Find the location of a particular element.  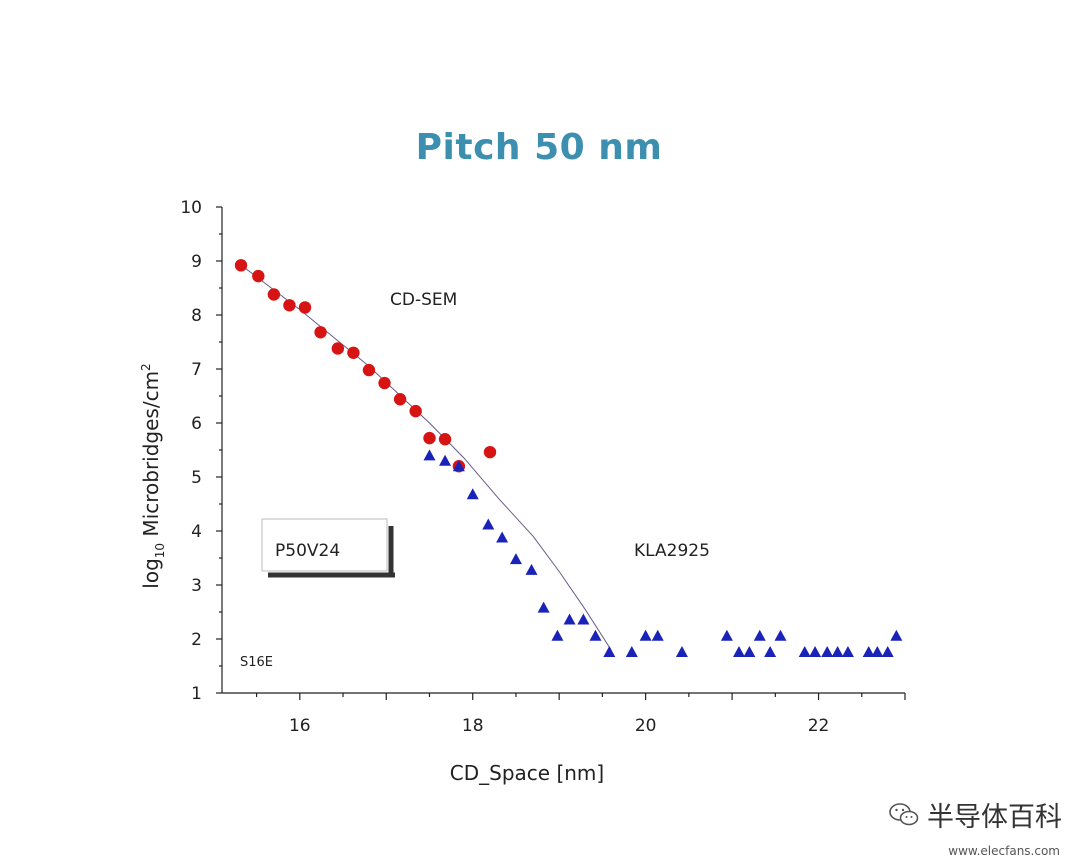

corner-label: S16E is located at coordinates (256, 662).